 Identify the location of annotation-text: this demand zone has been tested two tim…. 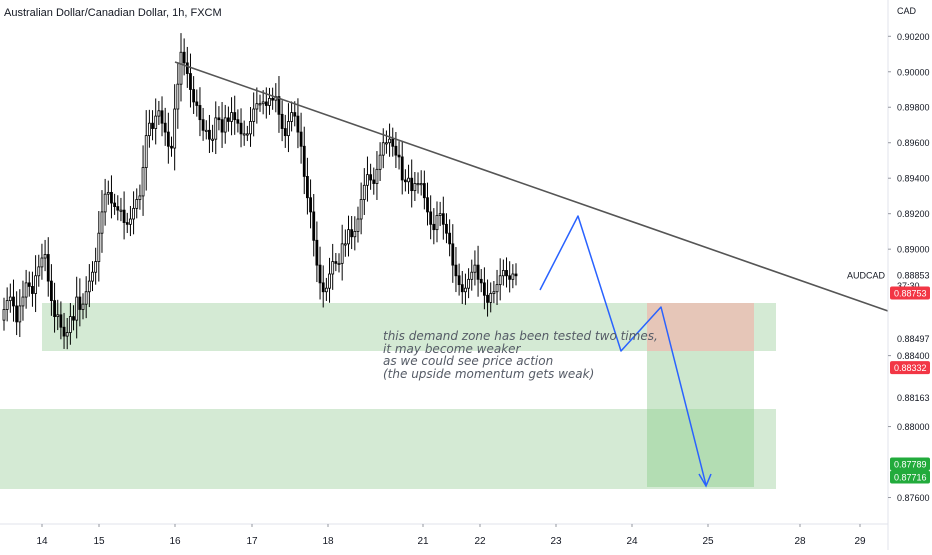
(520, 355).